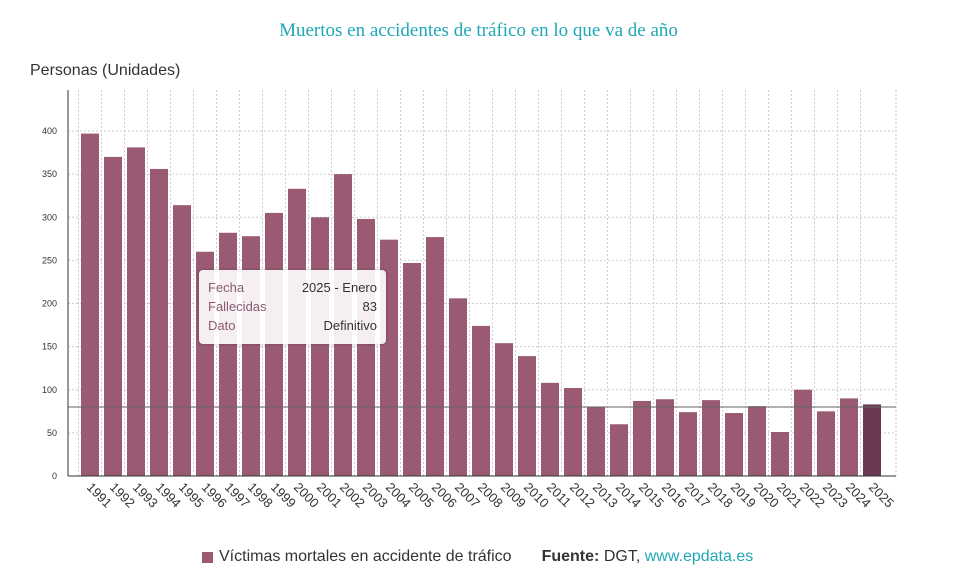  Describe the element at coordinates (292, 325) in the screenshot. I see `tooltip-row: Dato Definitivo` at that location.